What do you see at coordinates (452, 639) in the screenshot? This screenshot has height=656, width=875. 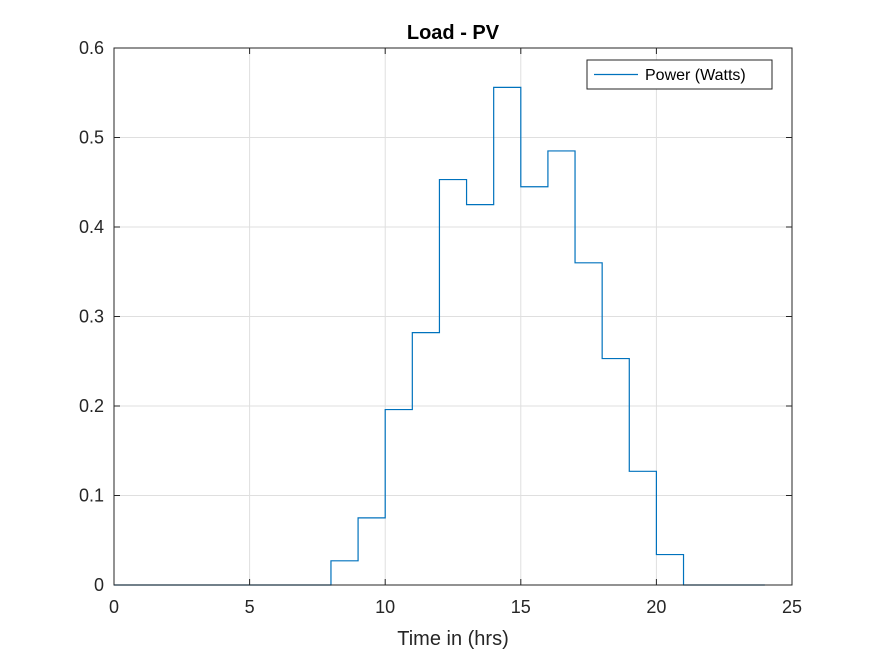 I see `x-axis-label: Time in (hrs)` at bounding box center [452, 639].